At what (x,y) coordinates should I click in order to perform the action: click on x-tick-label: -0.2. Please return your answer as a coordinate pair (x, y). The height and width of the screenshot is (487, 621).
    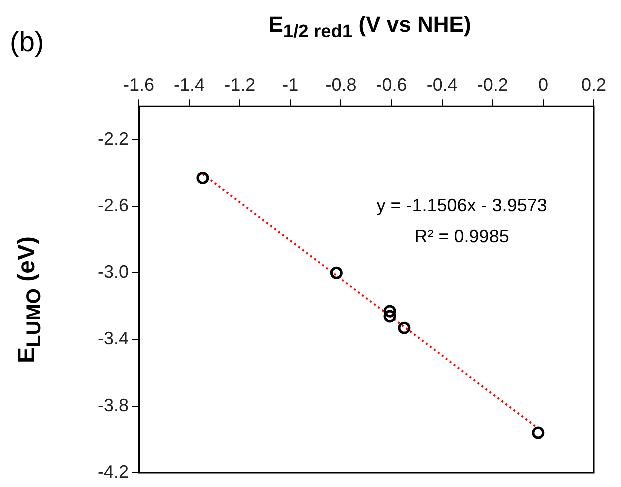
    Looking at the image, I should click on (492, 84).